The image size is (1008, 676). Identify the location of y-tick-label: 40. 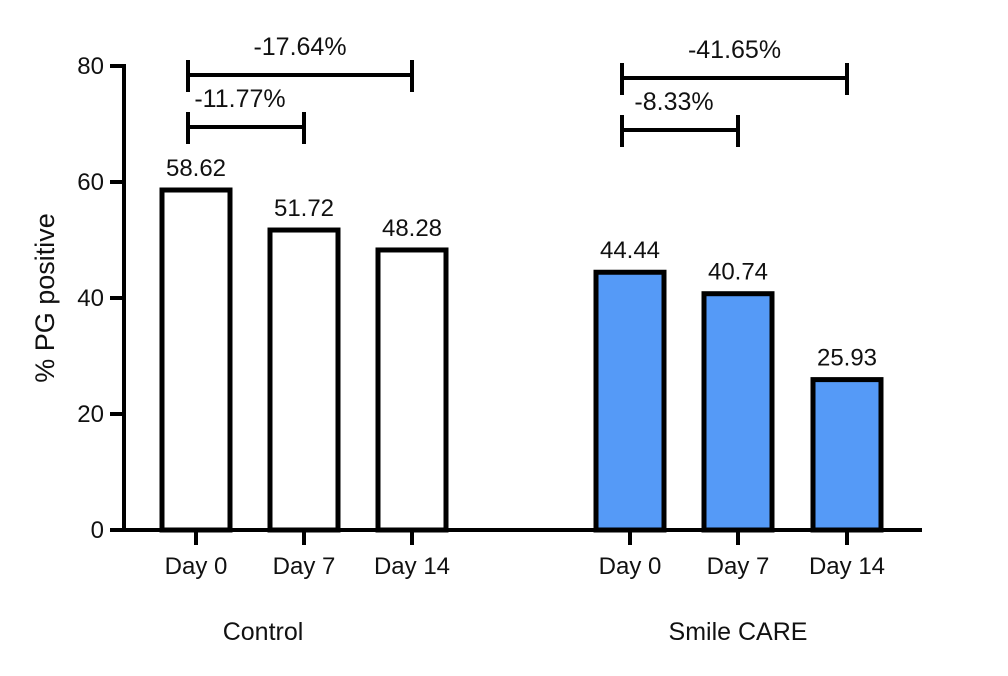
(90, 298).